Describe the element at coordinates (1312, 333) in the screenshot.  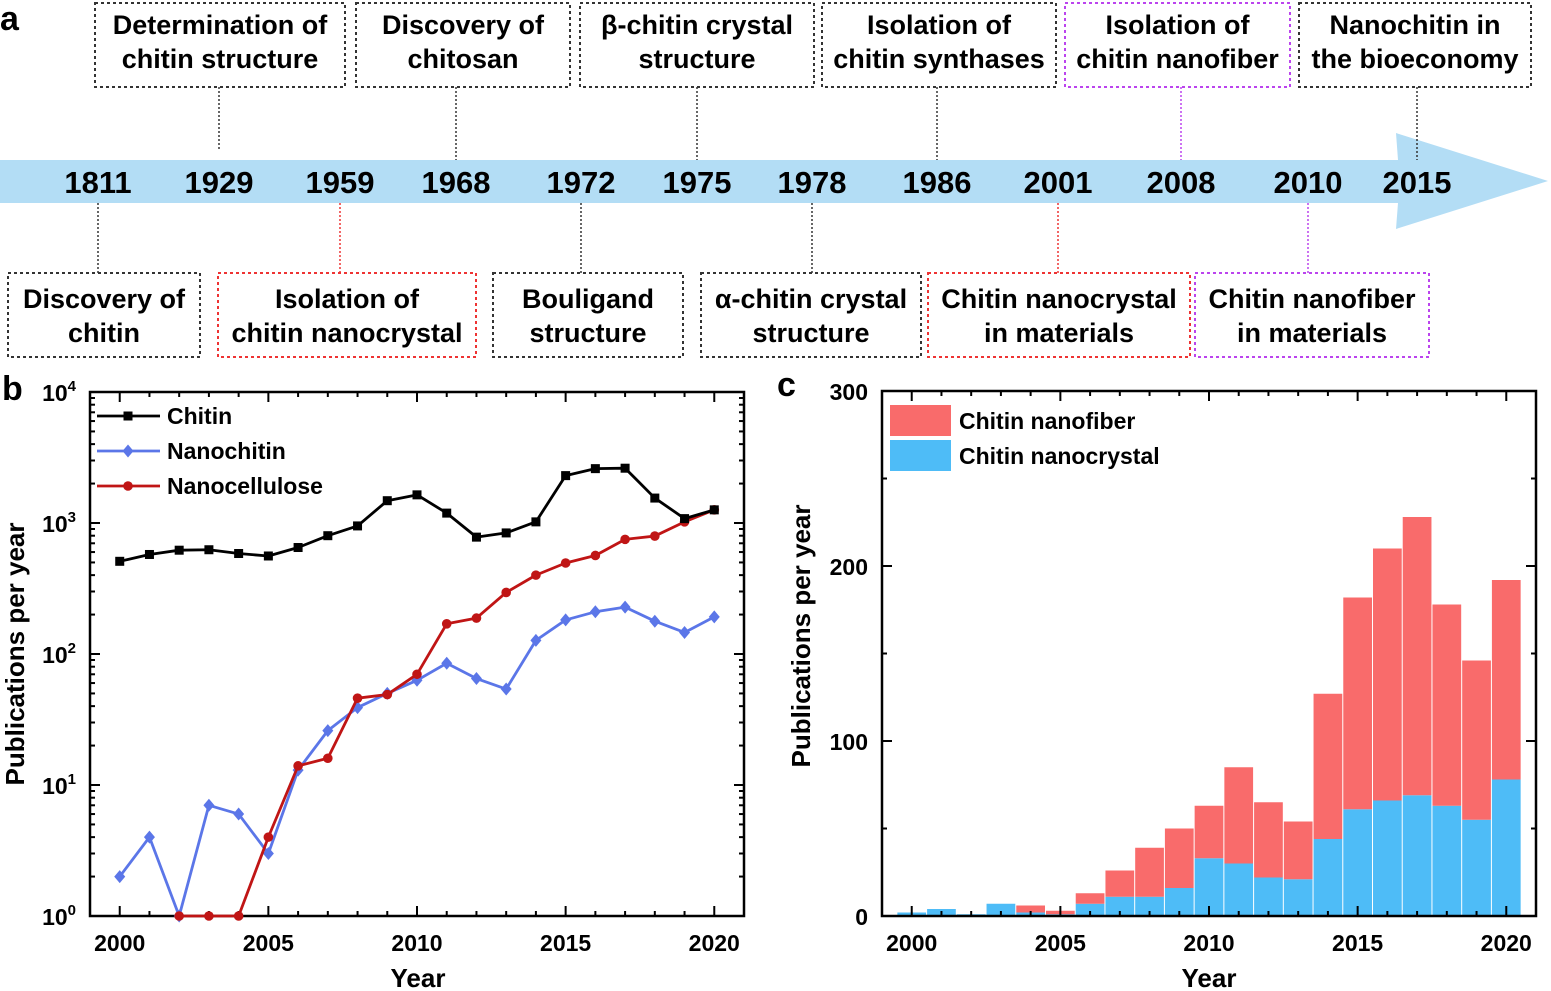
I see `event-label-line2: in materials` at that location.